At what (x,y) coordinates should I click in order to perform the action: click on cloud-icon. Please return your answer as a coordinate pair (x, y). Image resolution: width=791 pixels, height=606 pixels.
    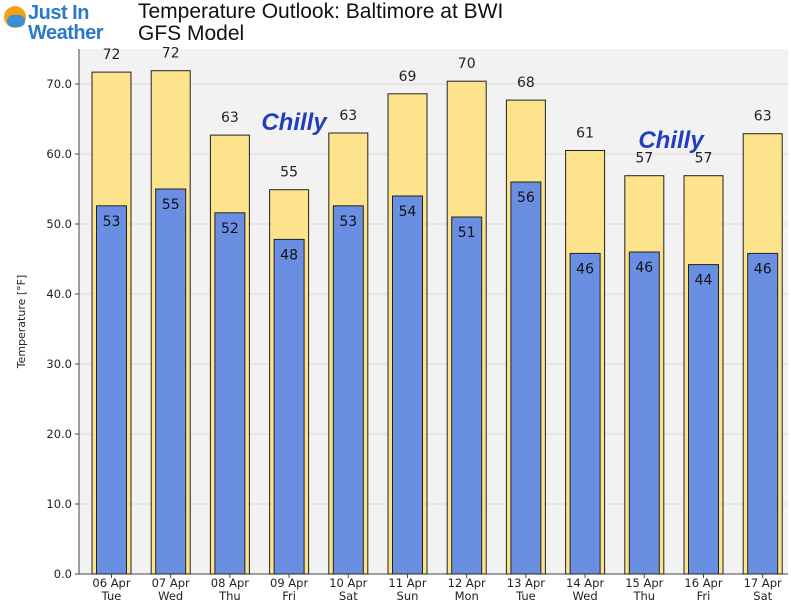
    Looking at the image, I should click on (16, 21).